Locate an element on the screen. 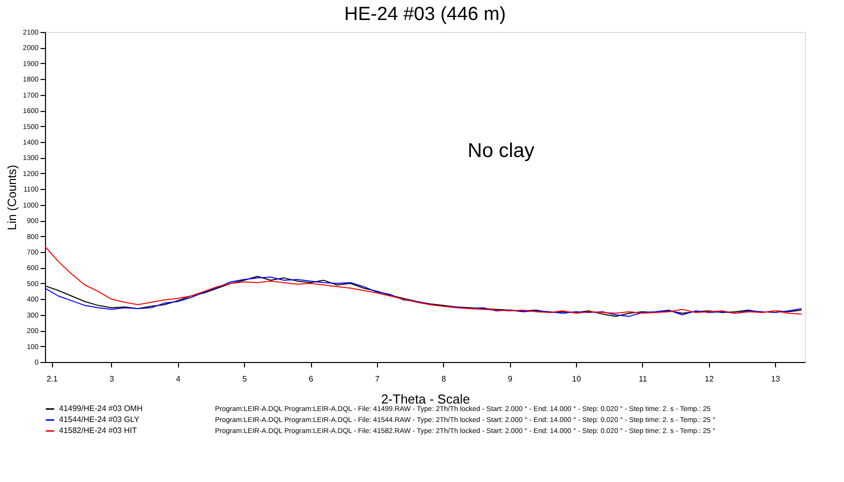 This screenshot has height=482, width=844. x-tick-label: 13 is located at coordinates (776, 379).